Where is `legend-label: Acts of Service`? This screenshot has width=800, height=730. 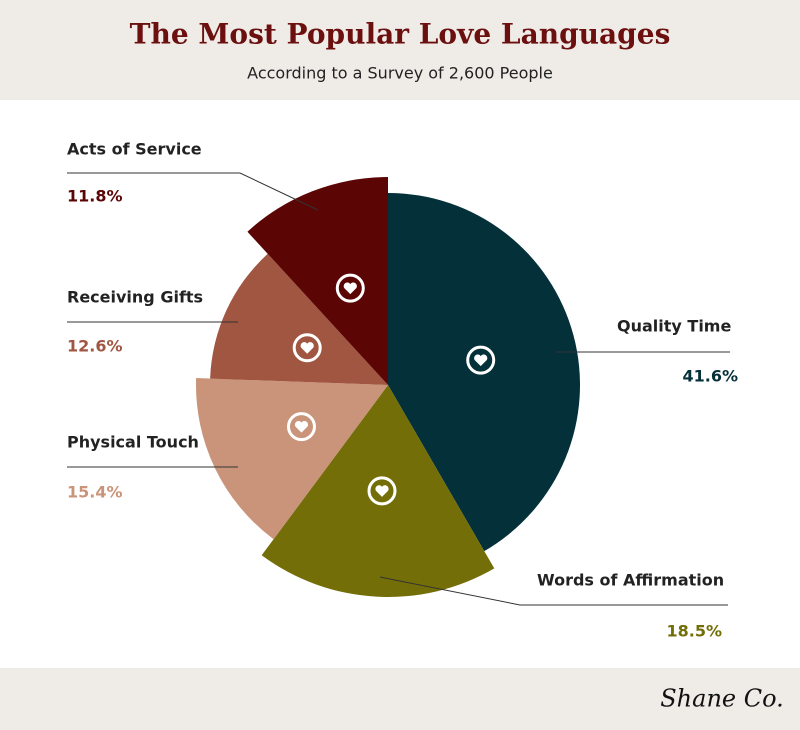 legend-label: Acts of Service is located at coordinates (134, 149).